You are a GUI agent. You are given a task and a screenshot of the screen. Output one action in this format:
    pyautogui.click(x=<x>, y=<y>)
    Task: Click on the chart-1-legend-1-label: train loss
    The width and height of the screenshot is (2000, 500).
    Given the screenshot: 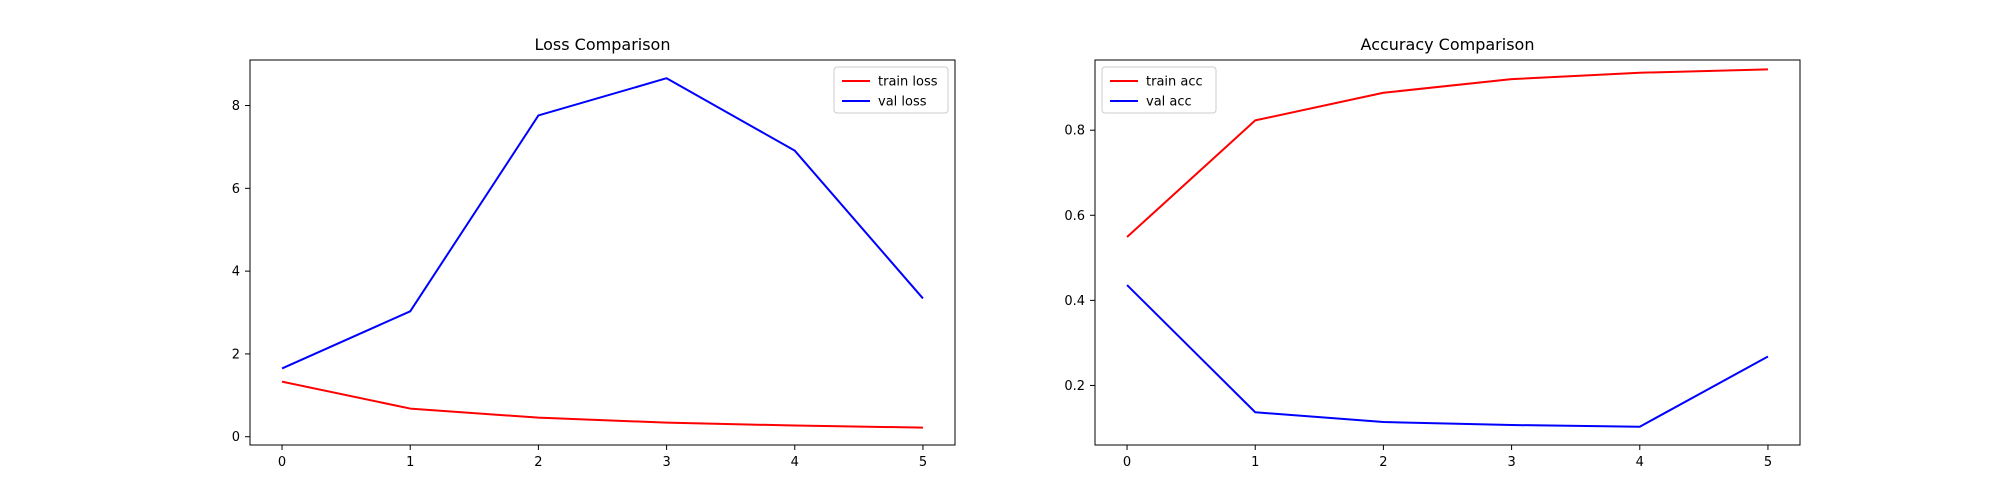 What is the action you would take?
    pyautogui.click(x=908, y=82)
    